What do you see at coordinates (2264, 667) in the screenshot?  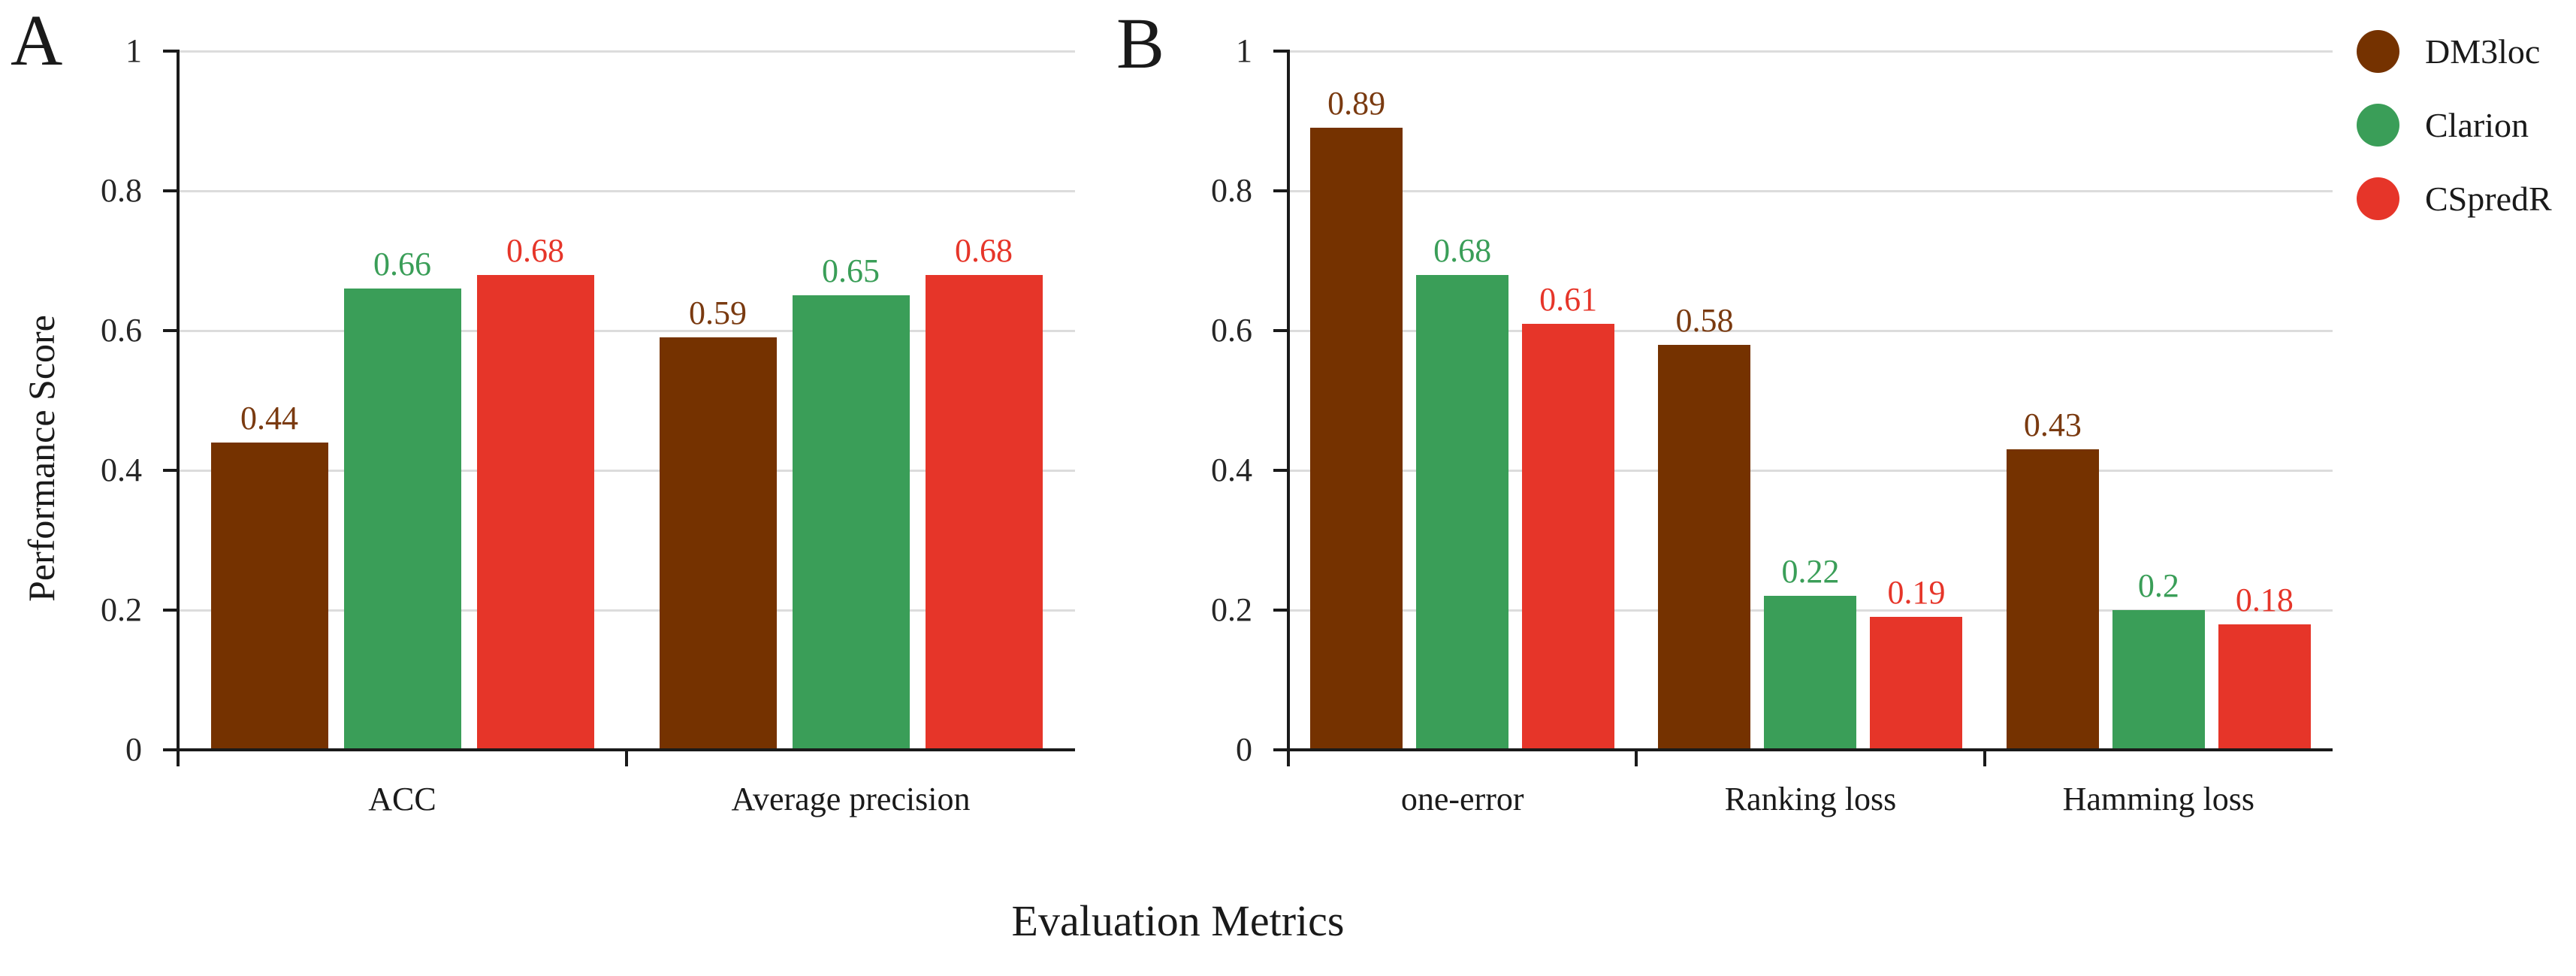 I see `bar-CSpredR-Hamming loss: 0.18` at bounding box center [2264, 667].